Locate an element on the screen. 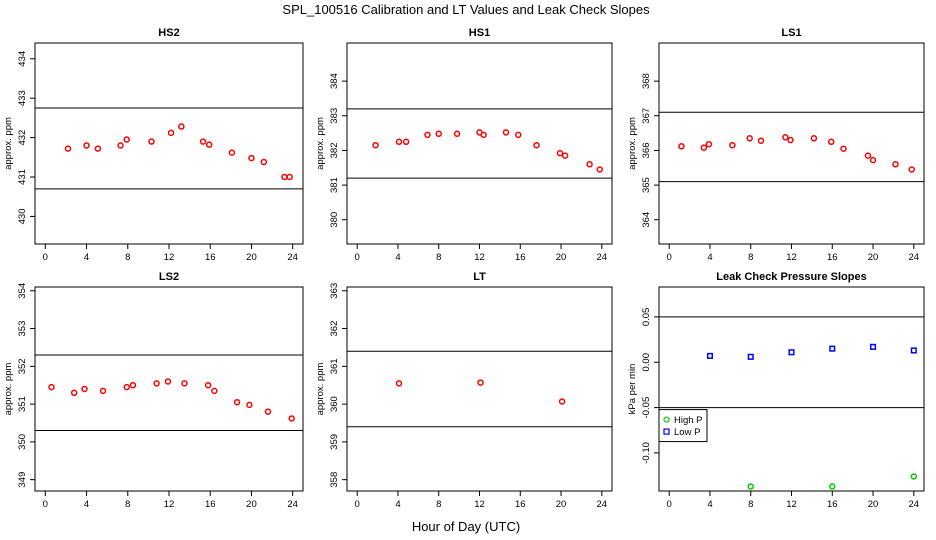 This screenshot has height=540, width=936. y-tick-label: 352 is located at coordinates (22, 366).